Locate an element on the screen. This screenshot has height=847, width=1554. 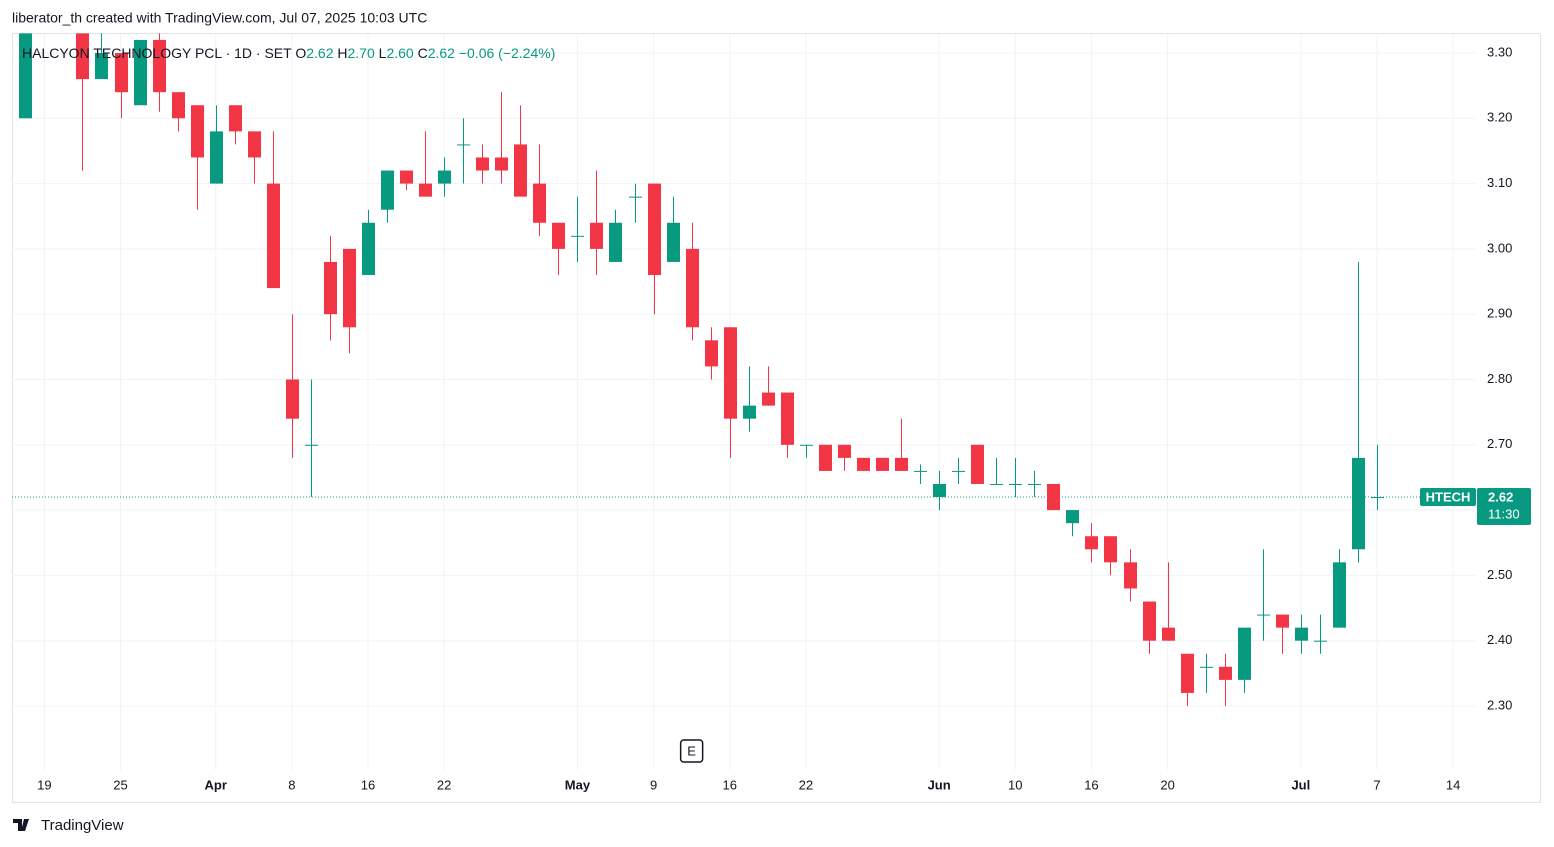
y-tick-label: 2.90 is located at coordinates (1499, 313).